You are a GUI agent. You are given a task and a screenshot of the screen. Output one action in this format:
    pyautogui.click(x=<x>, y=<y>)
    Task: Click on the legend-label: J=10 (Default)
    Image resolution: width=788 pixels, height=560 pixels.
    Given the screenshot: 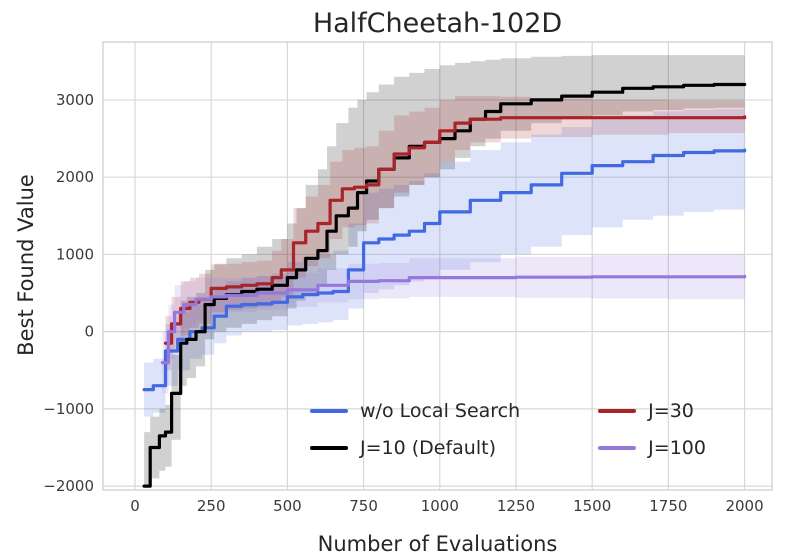 What is the action you would take?
    pyautogui.click(x=428, y=448)
    